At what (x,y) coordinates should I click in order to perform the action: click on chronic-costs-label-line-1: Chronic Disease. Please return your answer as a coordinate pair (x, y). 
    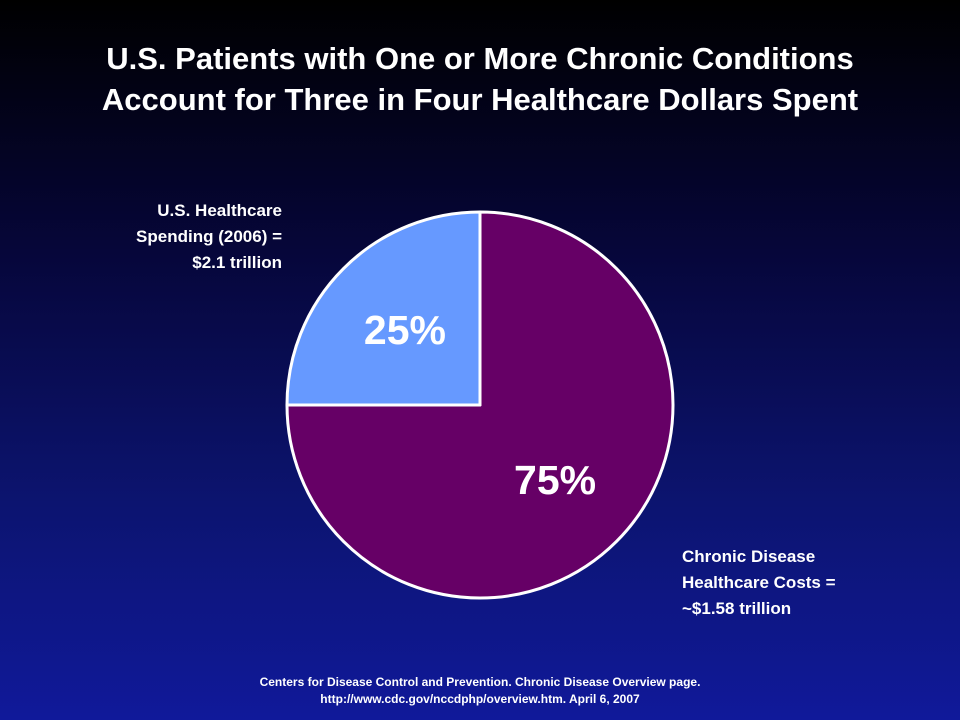
    Looking at the image, I should click on (749, 556).